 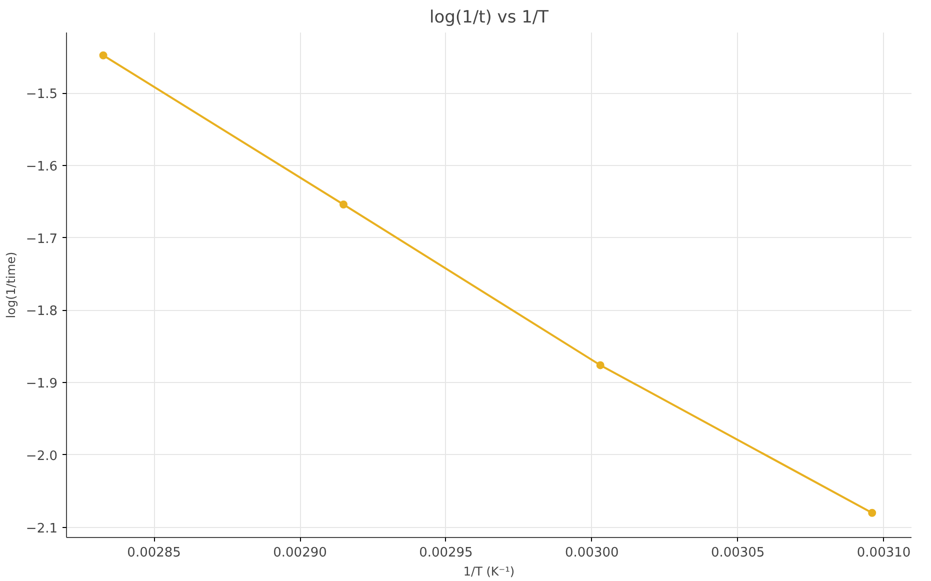 What do you see at coordinates (592, 553) in the screenshot?
I see `x-tick-label: 0.00300` at bounding box center [592, 553].